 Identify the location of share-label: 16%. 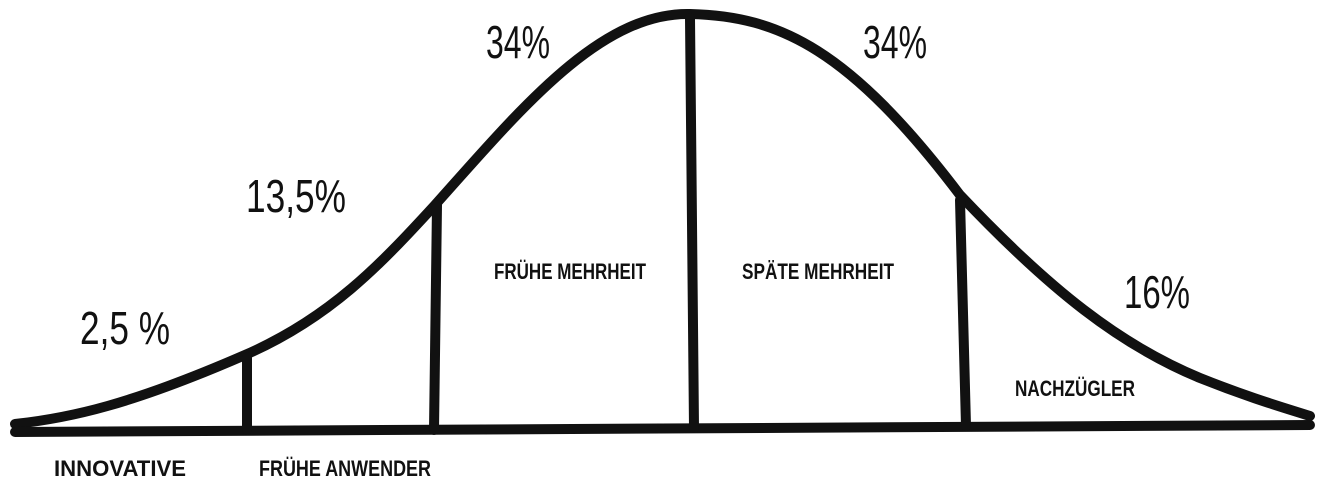
(1157, 292).